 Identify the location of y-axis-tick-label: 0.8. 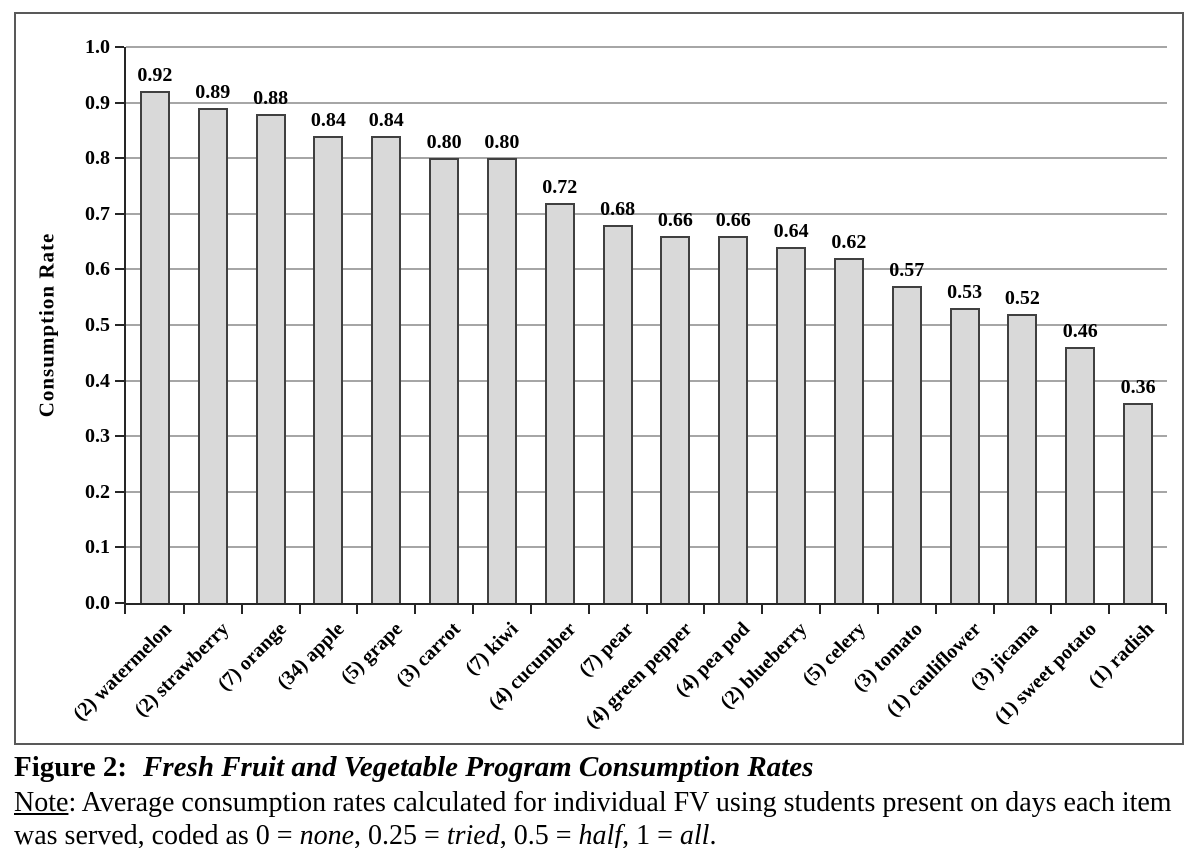
(97, 158).